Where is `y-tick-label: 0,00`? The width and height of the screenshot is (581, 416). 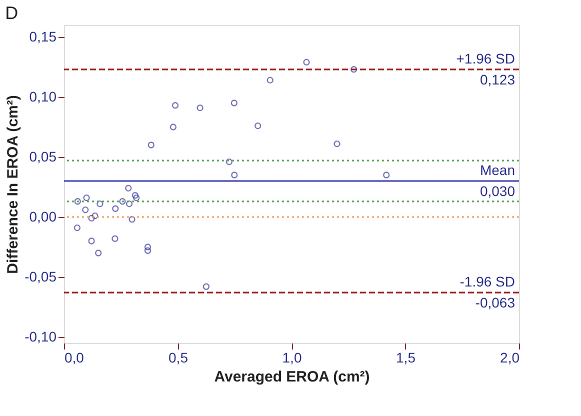 y-tick-label: 0,00 is located at coordinates (43, 216).